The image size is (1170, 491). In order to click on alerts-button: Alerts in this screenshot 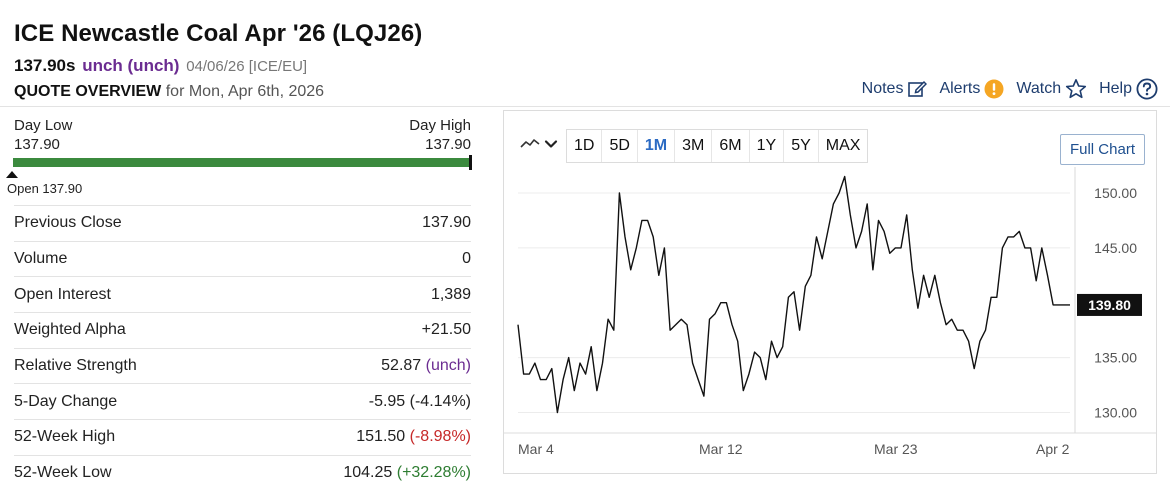, I will do `click(971, 89)`.